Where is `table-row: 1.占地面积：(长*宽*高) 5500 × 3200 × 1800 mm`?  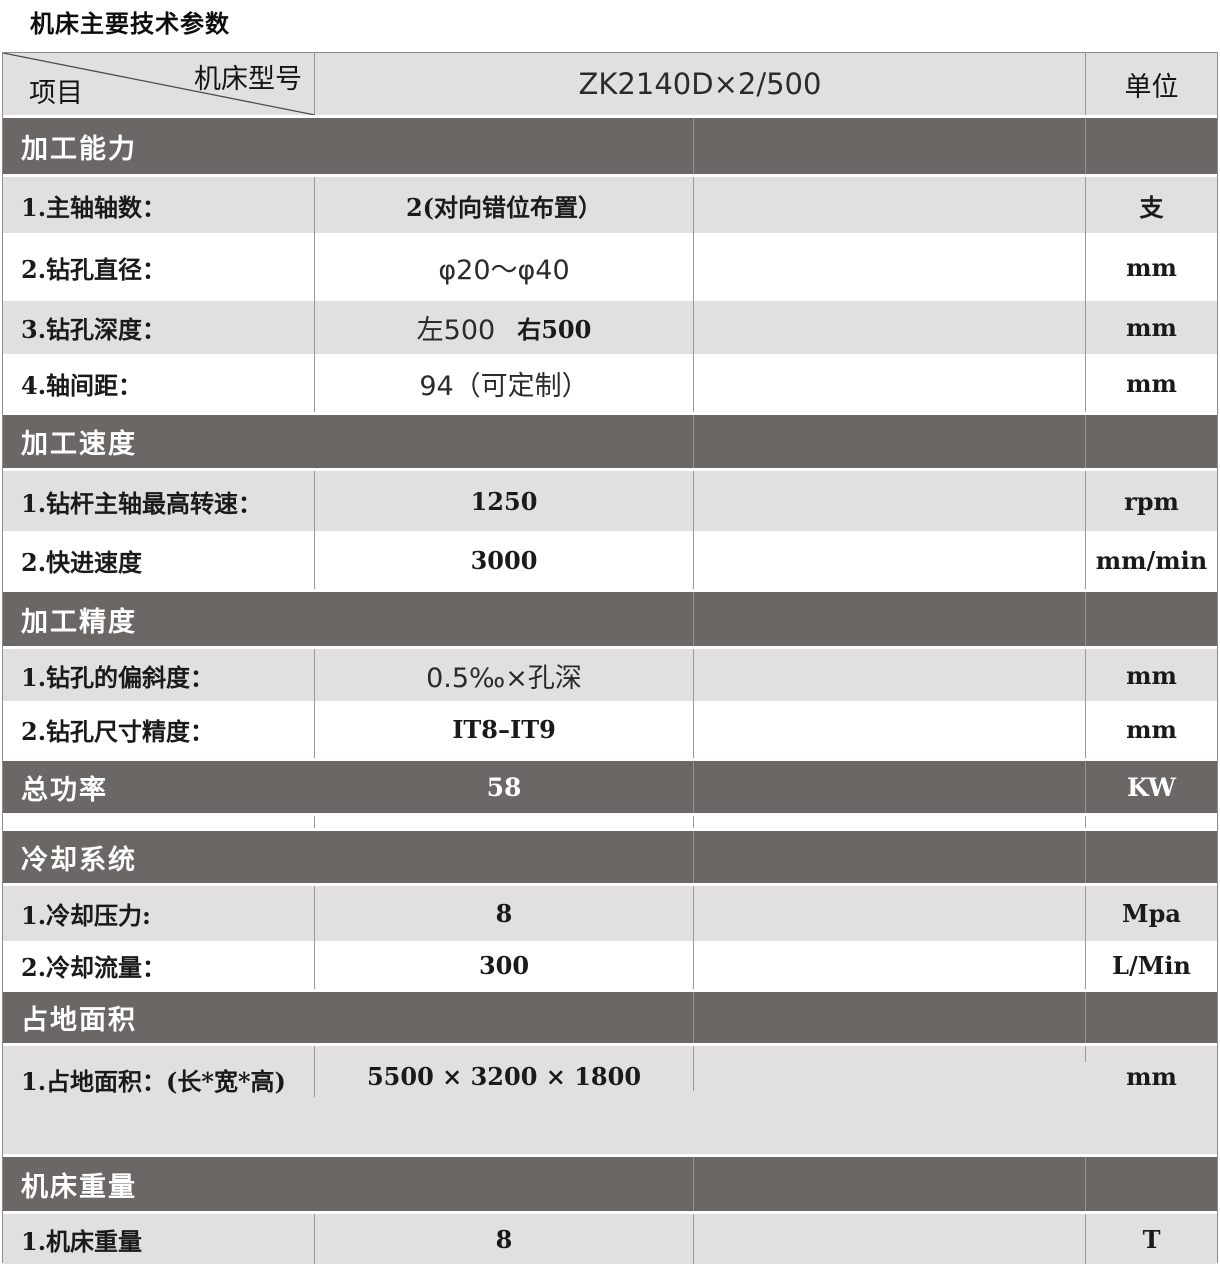
table-row: 1.占地面积：(长*宽*高) 5500 × 3200 × 1800 mm is located at coordinates (610, 1100).